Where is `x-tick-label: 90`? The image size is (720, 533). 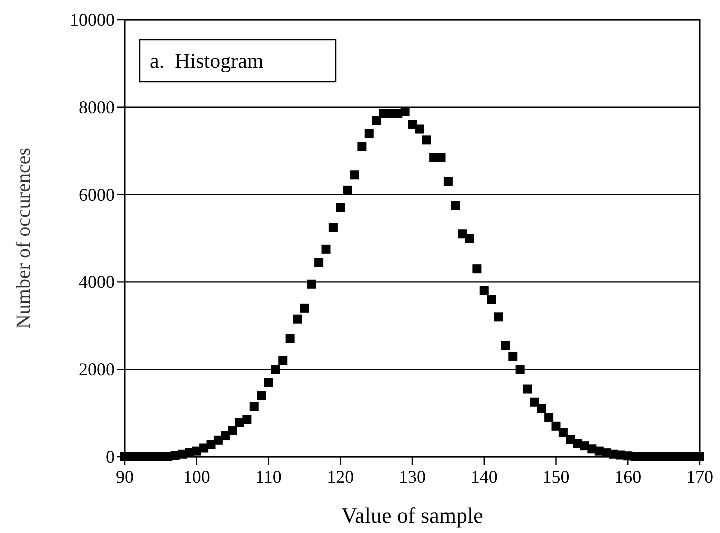 x-tick-label: 90 is located at coordinates (125, 477).